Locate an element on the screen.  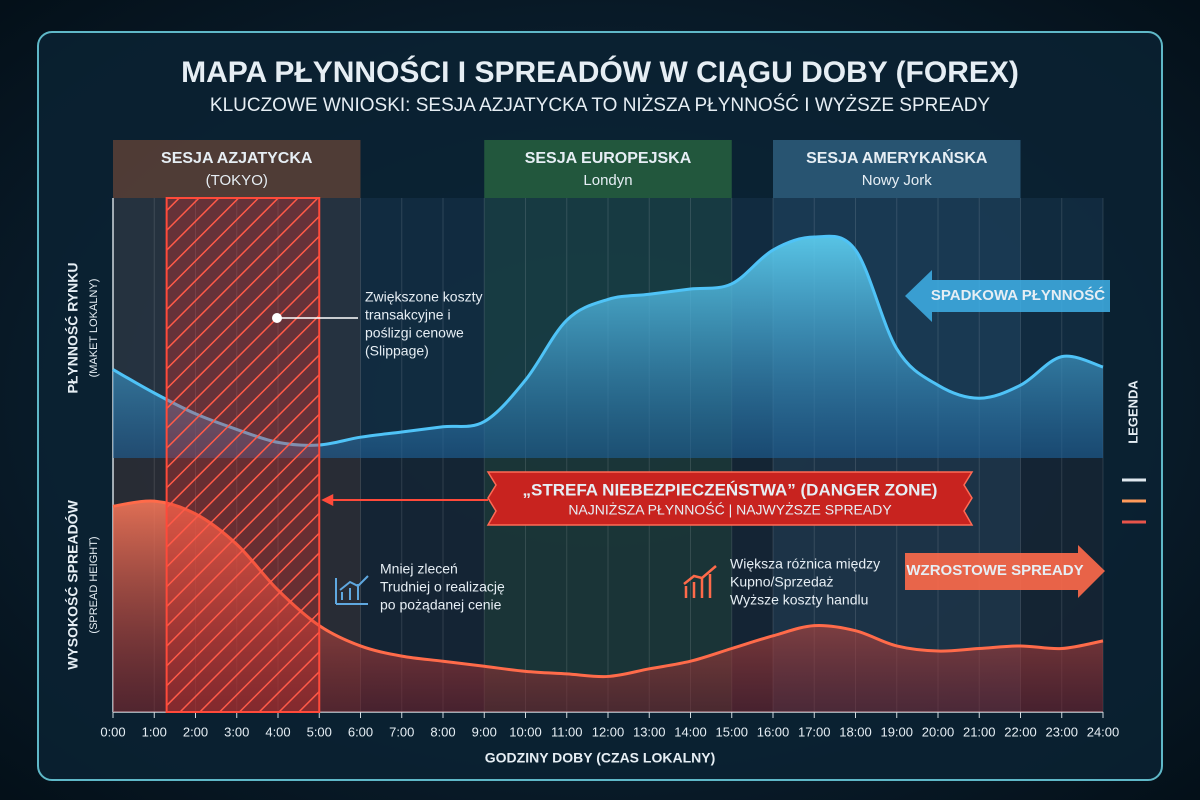
danger-arrow-head is located at coordinates (327, 500).